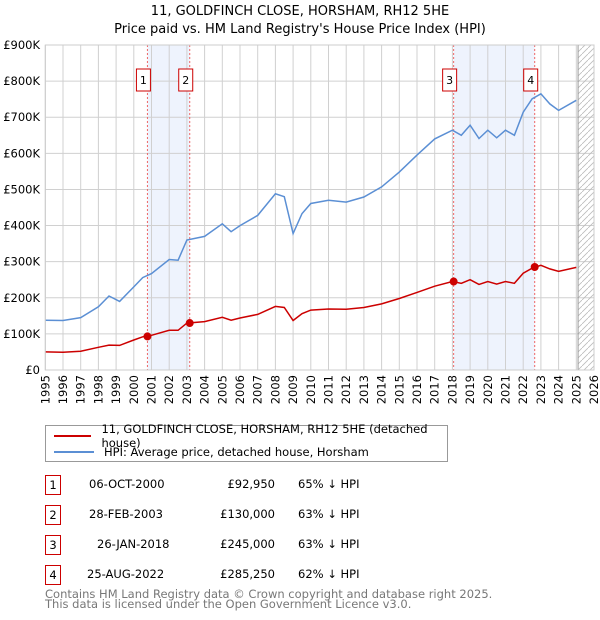 The image size is (600, 620). What do you see at coordinates (205, 389) in the screenshot?
I see `x-tick-label: 2004` at bounding box center [205, 389].